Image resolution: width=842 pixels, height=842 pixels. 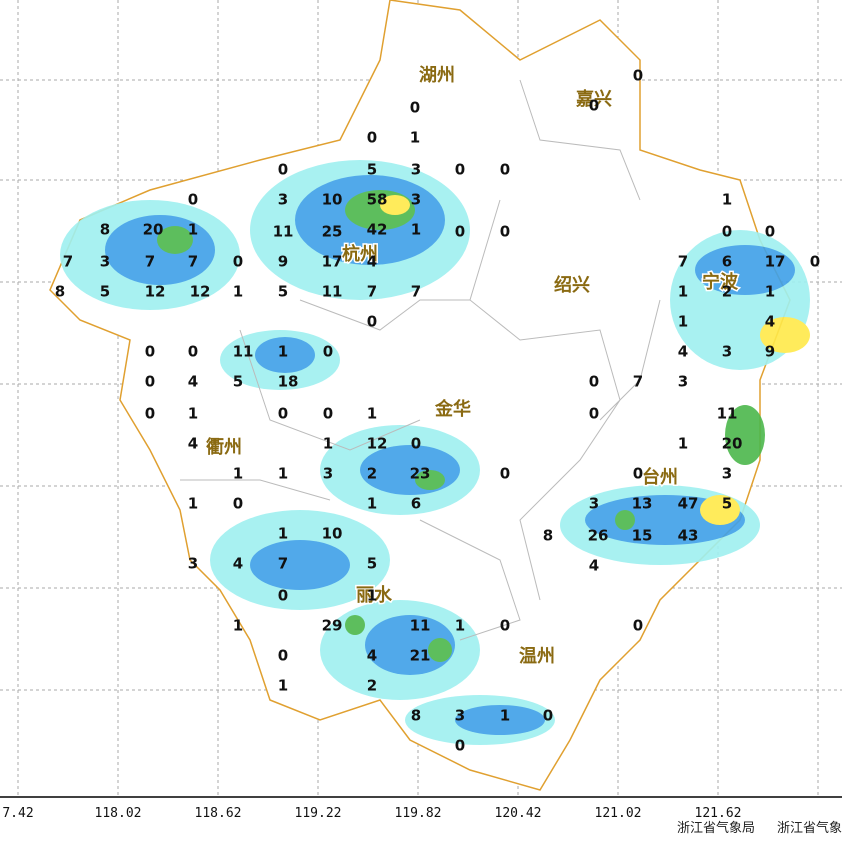 What do you see at coordinates (716, 828) in the screenshot?
I see `footer-text: 浙江省气象局` at bounding box center [716, 828].